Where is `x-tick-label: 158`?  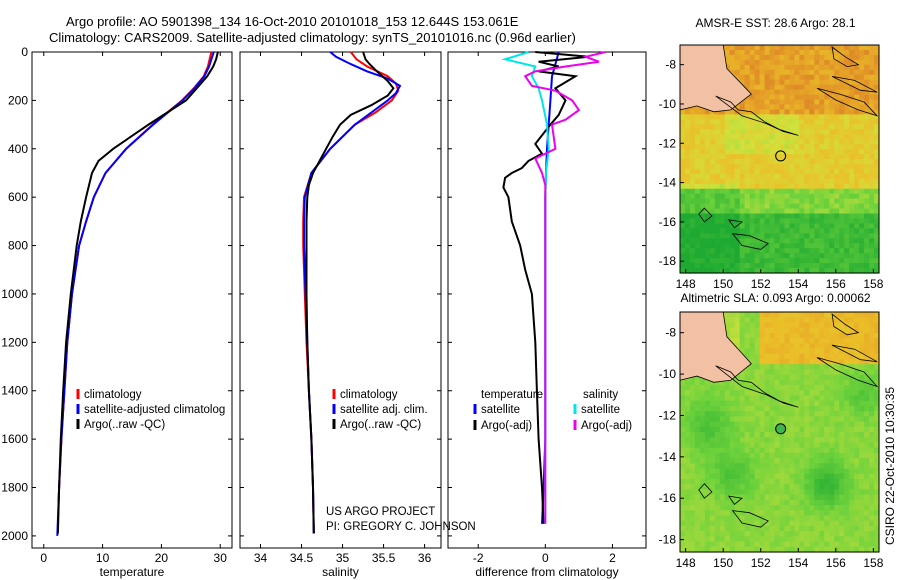
x-tick-label: 158 is located at coordinates (873, 563).